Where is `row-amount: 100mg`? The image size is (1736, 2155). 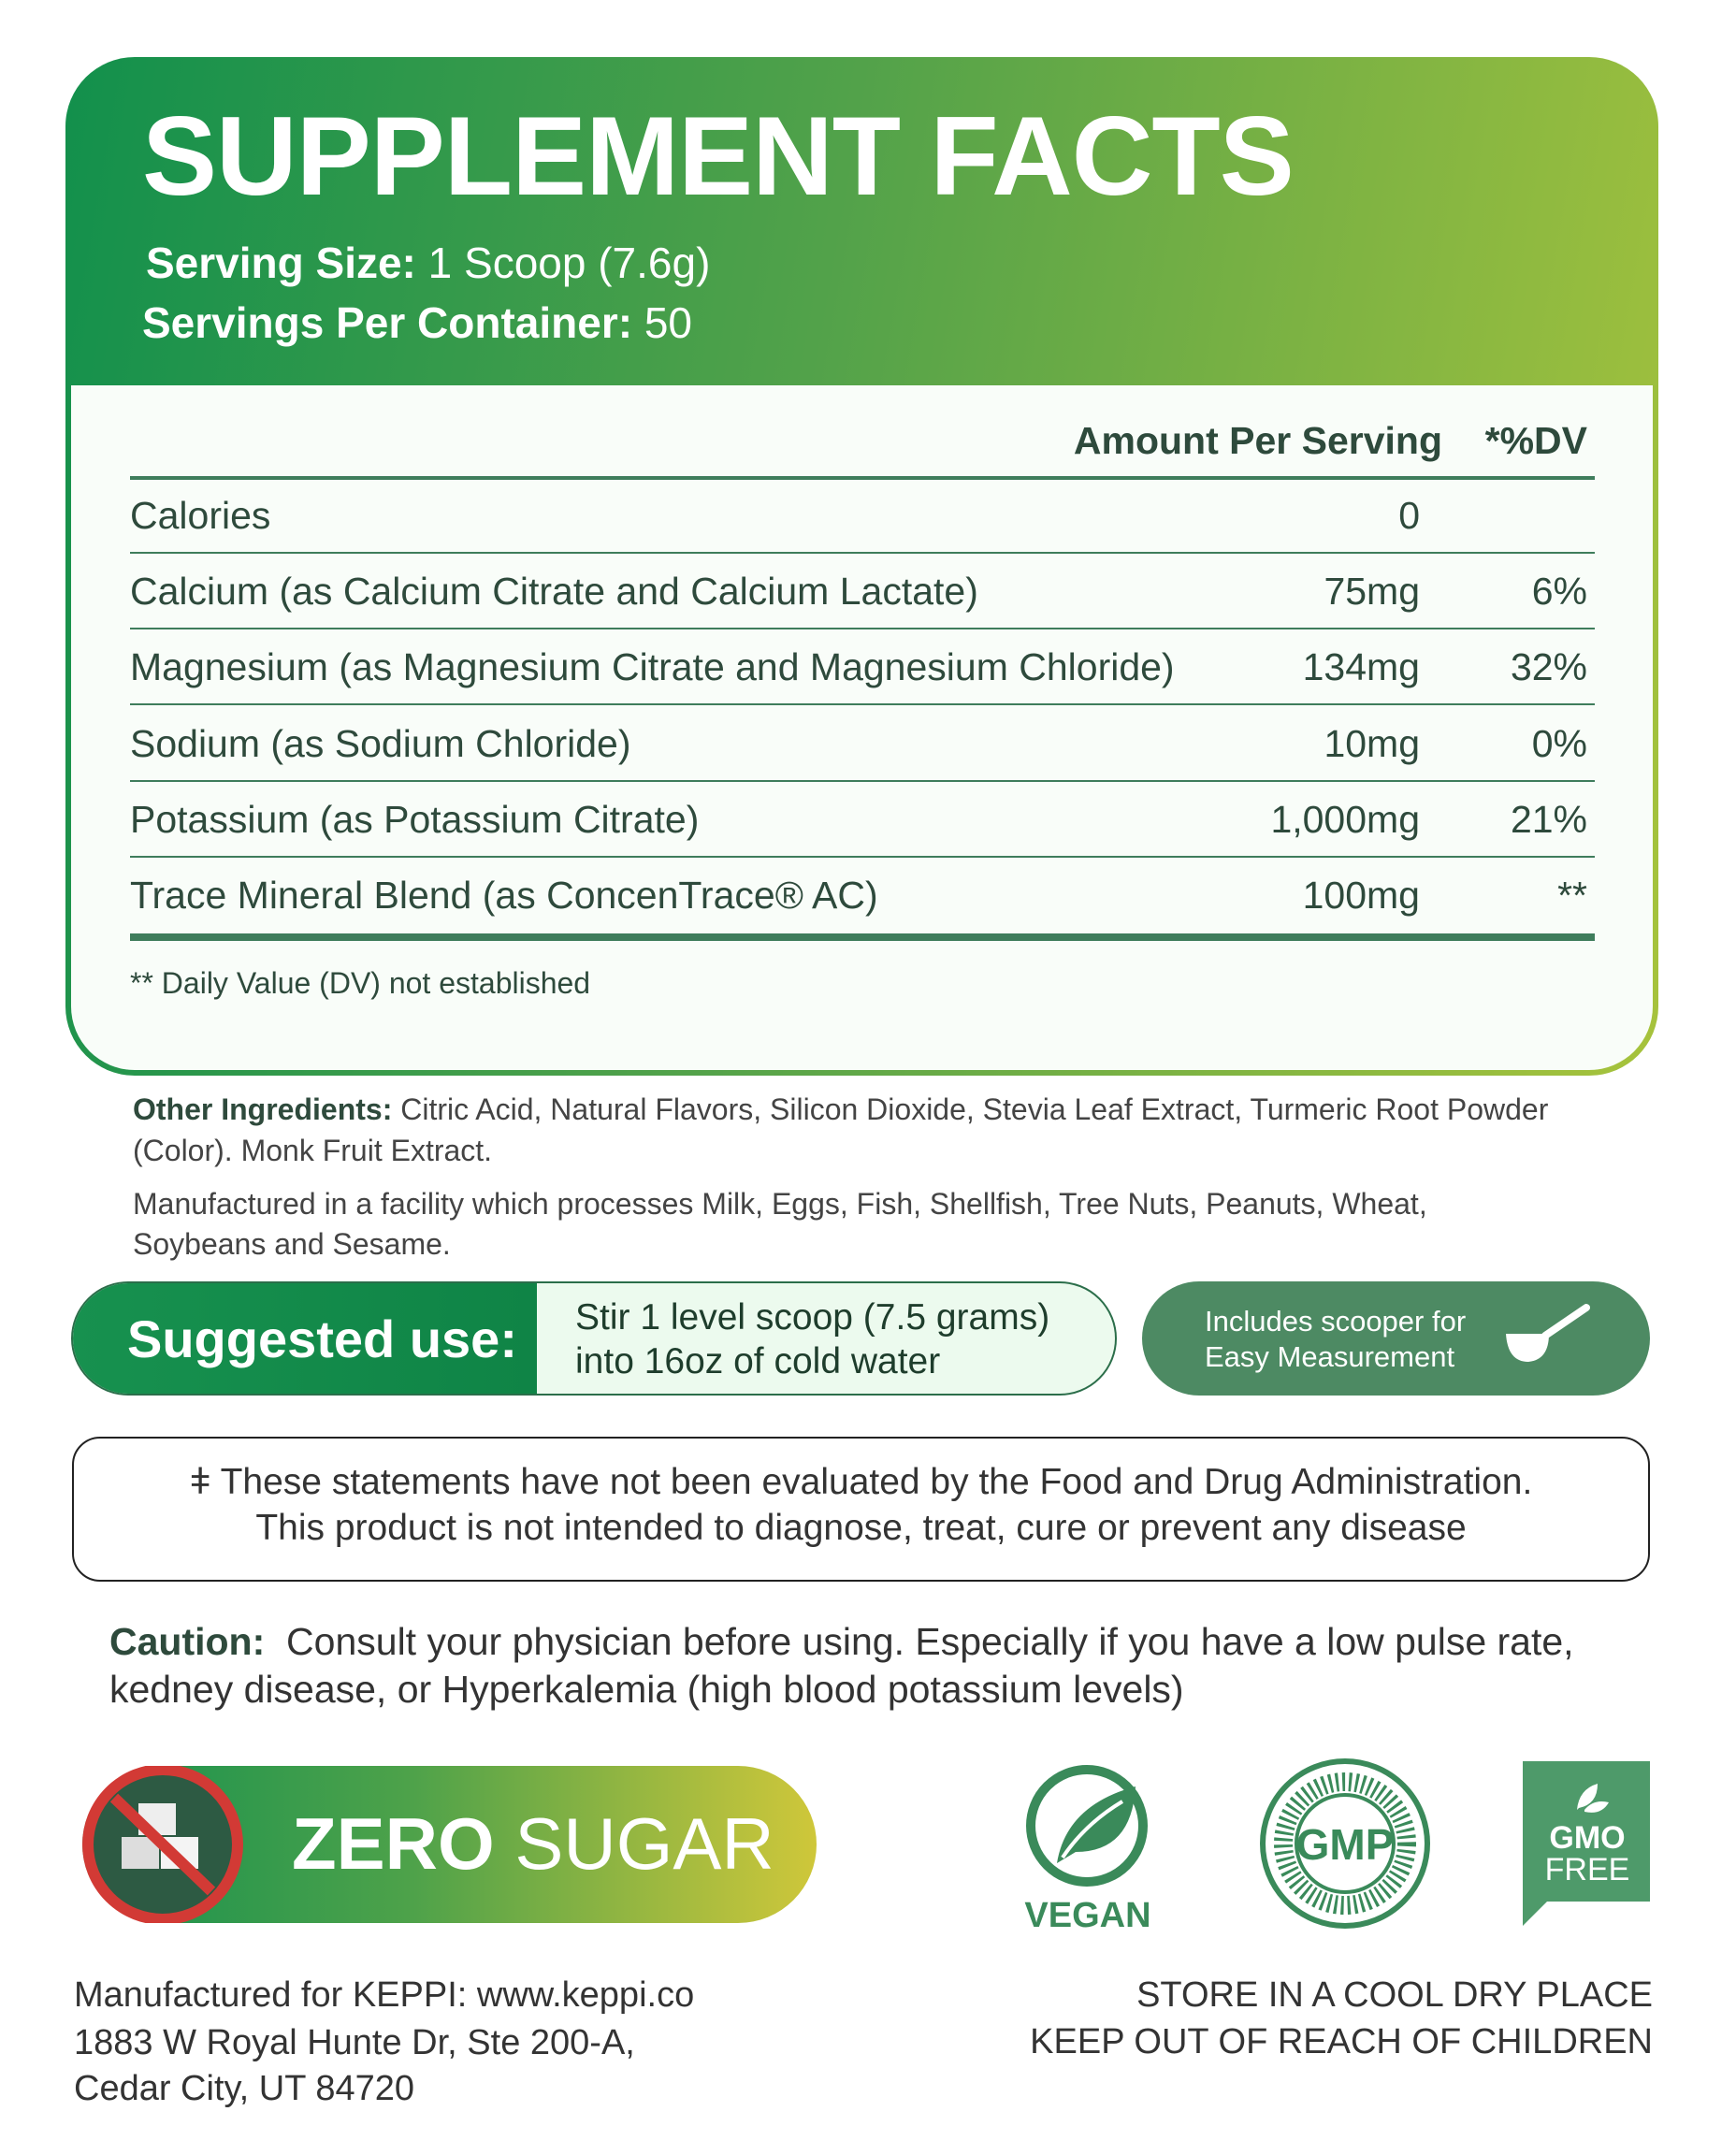
row-amount: 100mg is located at coordinates (1361, 896).